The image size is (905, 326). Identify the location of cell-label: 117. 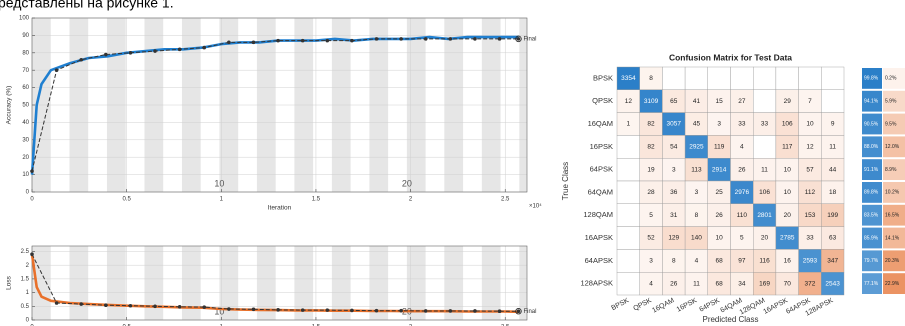
(787, 147).